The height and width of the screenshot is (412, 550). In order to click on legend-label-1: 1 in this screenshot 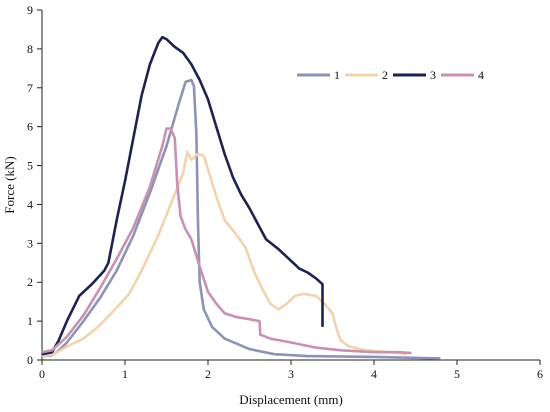, I will do `click(337, 75)`.